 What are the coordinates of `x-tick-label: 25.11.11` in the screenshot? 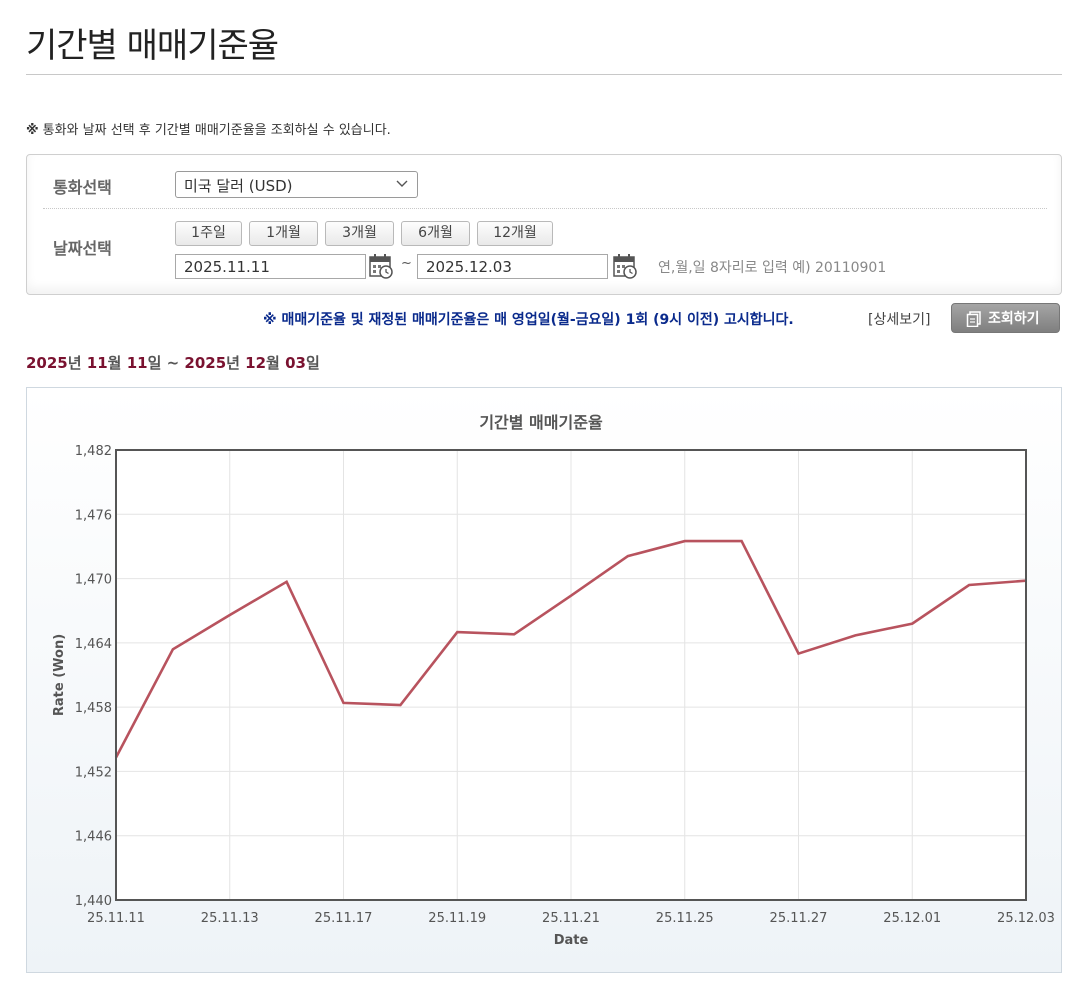 It's located at (116, 918).